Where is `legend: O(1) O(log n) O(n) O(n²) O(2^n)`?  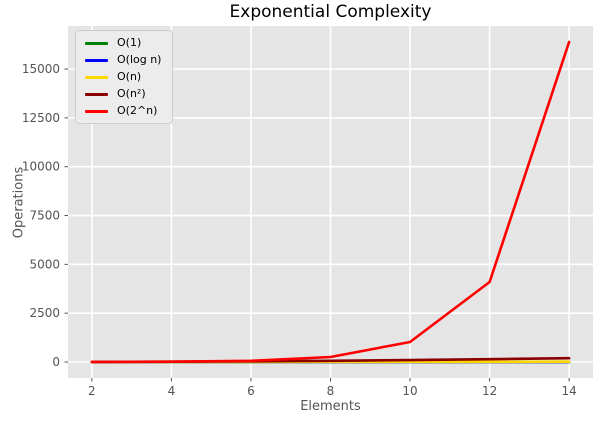 legend: O(1) O(log n) O(n) O(n²) O(2^n) is located at coordinates (124, 77).